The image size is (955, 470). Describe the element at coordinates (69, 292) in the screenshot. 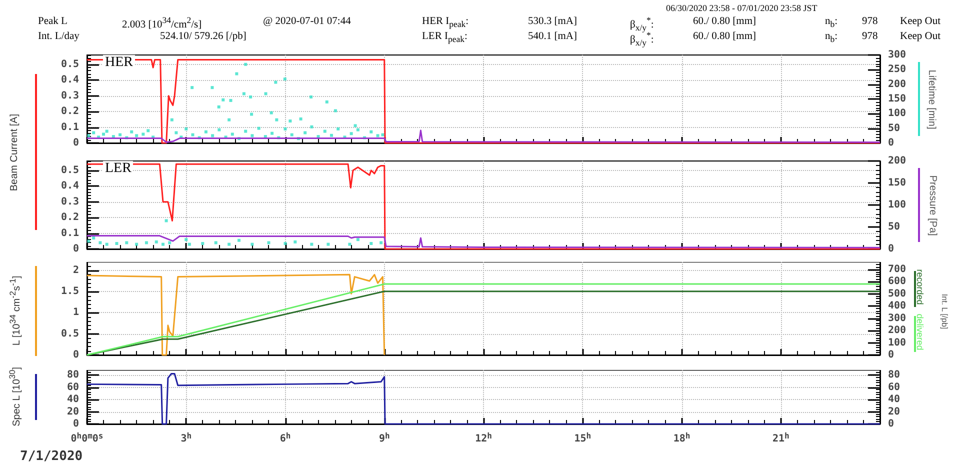

I see `y-tick-label: 1.5` at that location.